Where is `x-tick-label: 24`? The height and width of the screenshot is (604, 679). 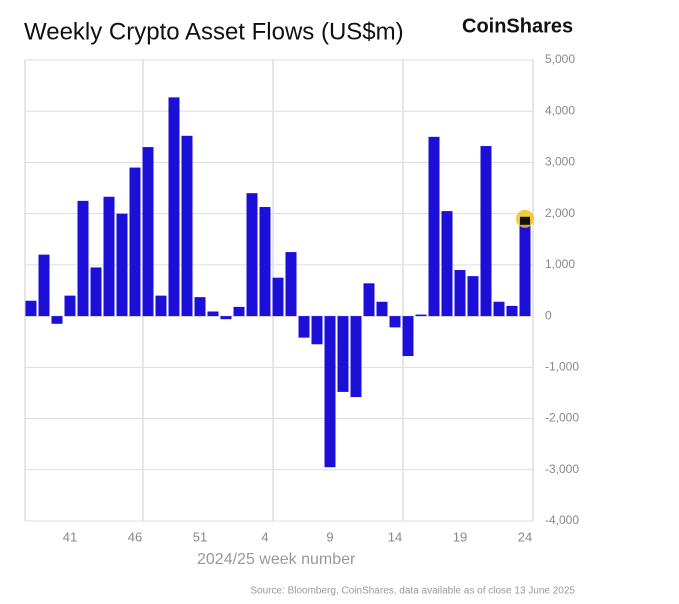 x-tick-label: 24 is located at coordinates (525, 536).